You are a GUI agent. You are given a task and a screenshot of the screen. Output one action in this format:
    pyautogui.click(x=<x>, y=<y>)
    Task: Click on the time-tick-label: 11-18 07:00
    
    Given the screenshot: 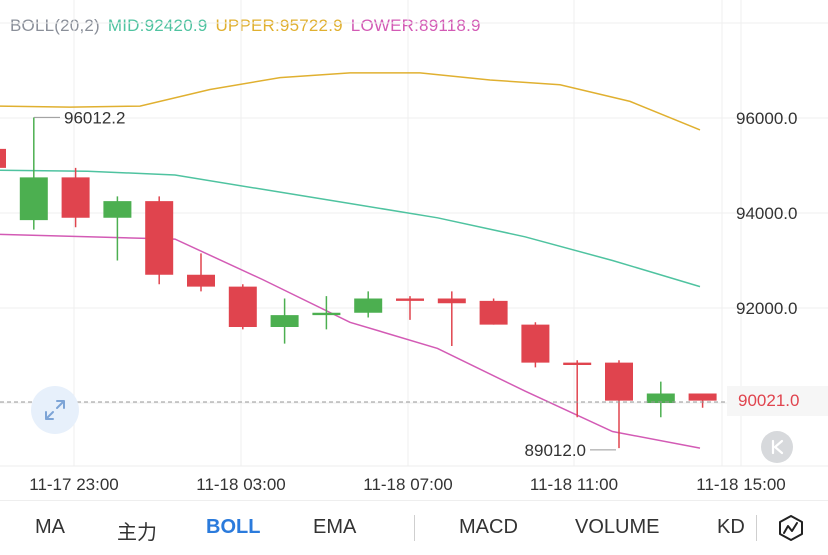 What is the action you would take?
    pyautogui.click(x=407, y=484)
    